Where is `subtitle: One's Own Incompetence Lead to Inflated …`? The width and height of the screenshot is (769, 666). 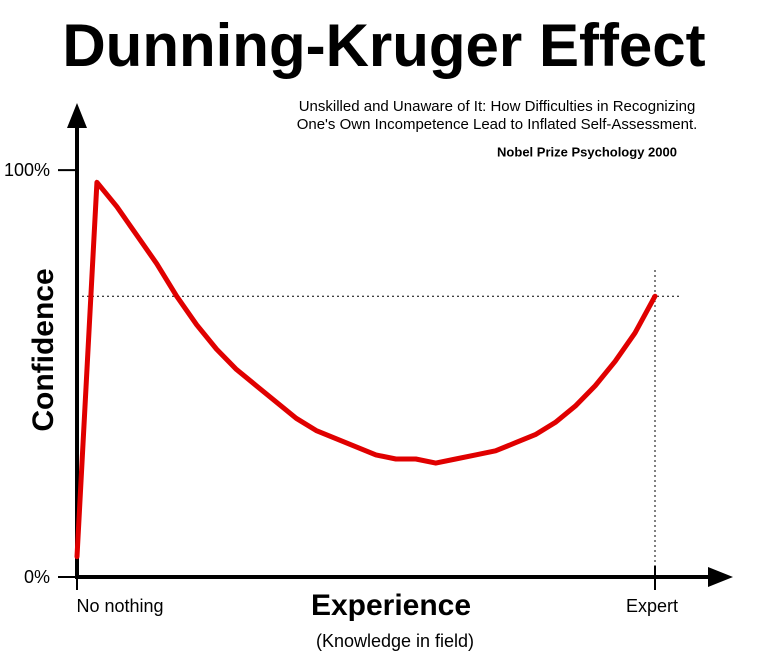 subtitle: One's Own Incompetence Lead to Inflated … is located at coordinates (497, 124).